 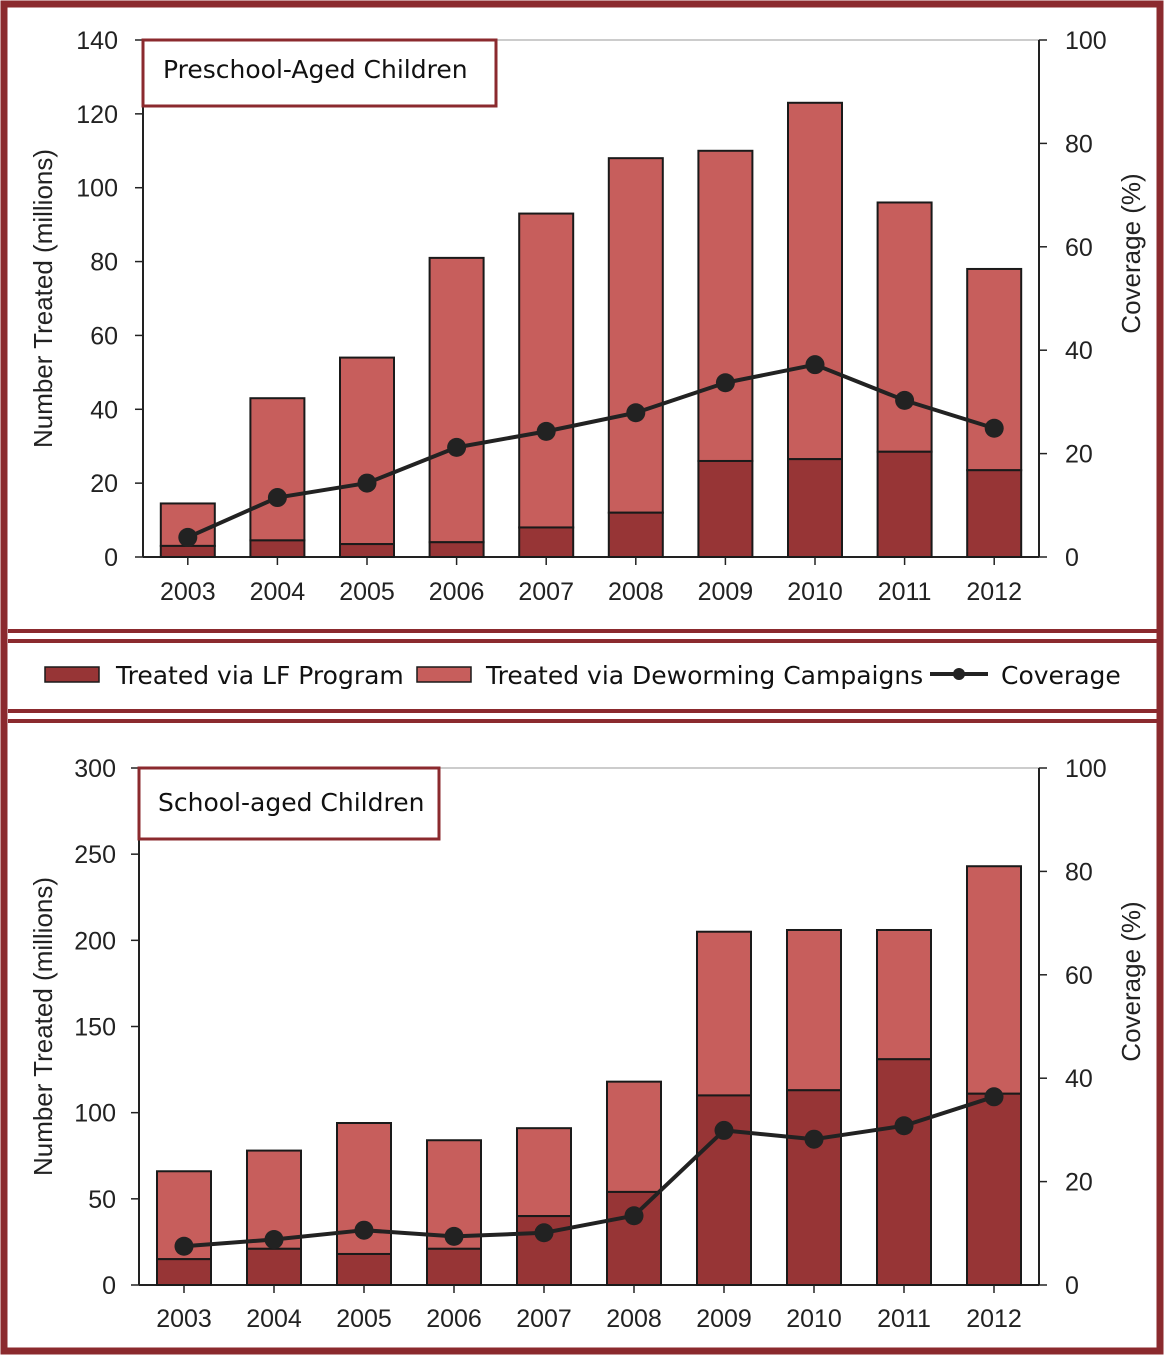 What do you see at coordinates (259, 675) in the screenshot?
I see `legend-label-lf: Treated via LF Program` at bounding box center [259, 675].